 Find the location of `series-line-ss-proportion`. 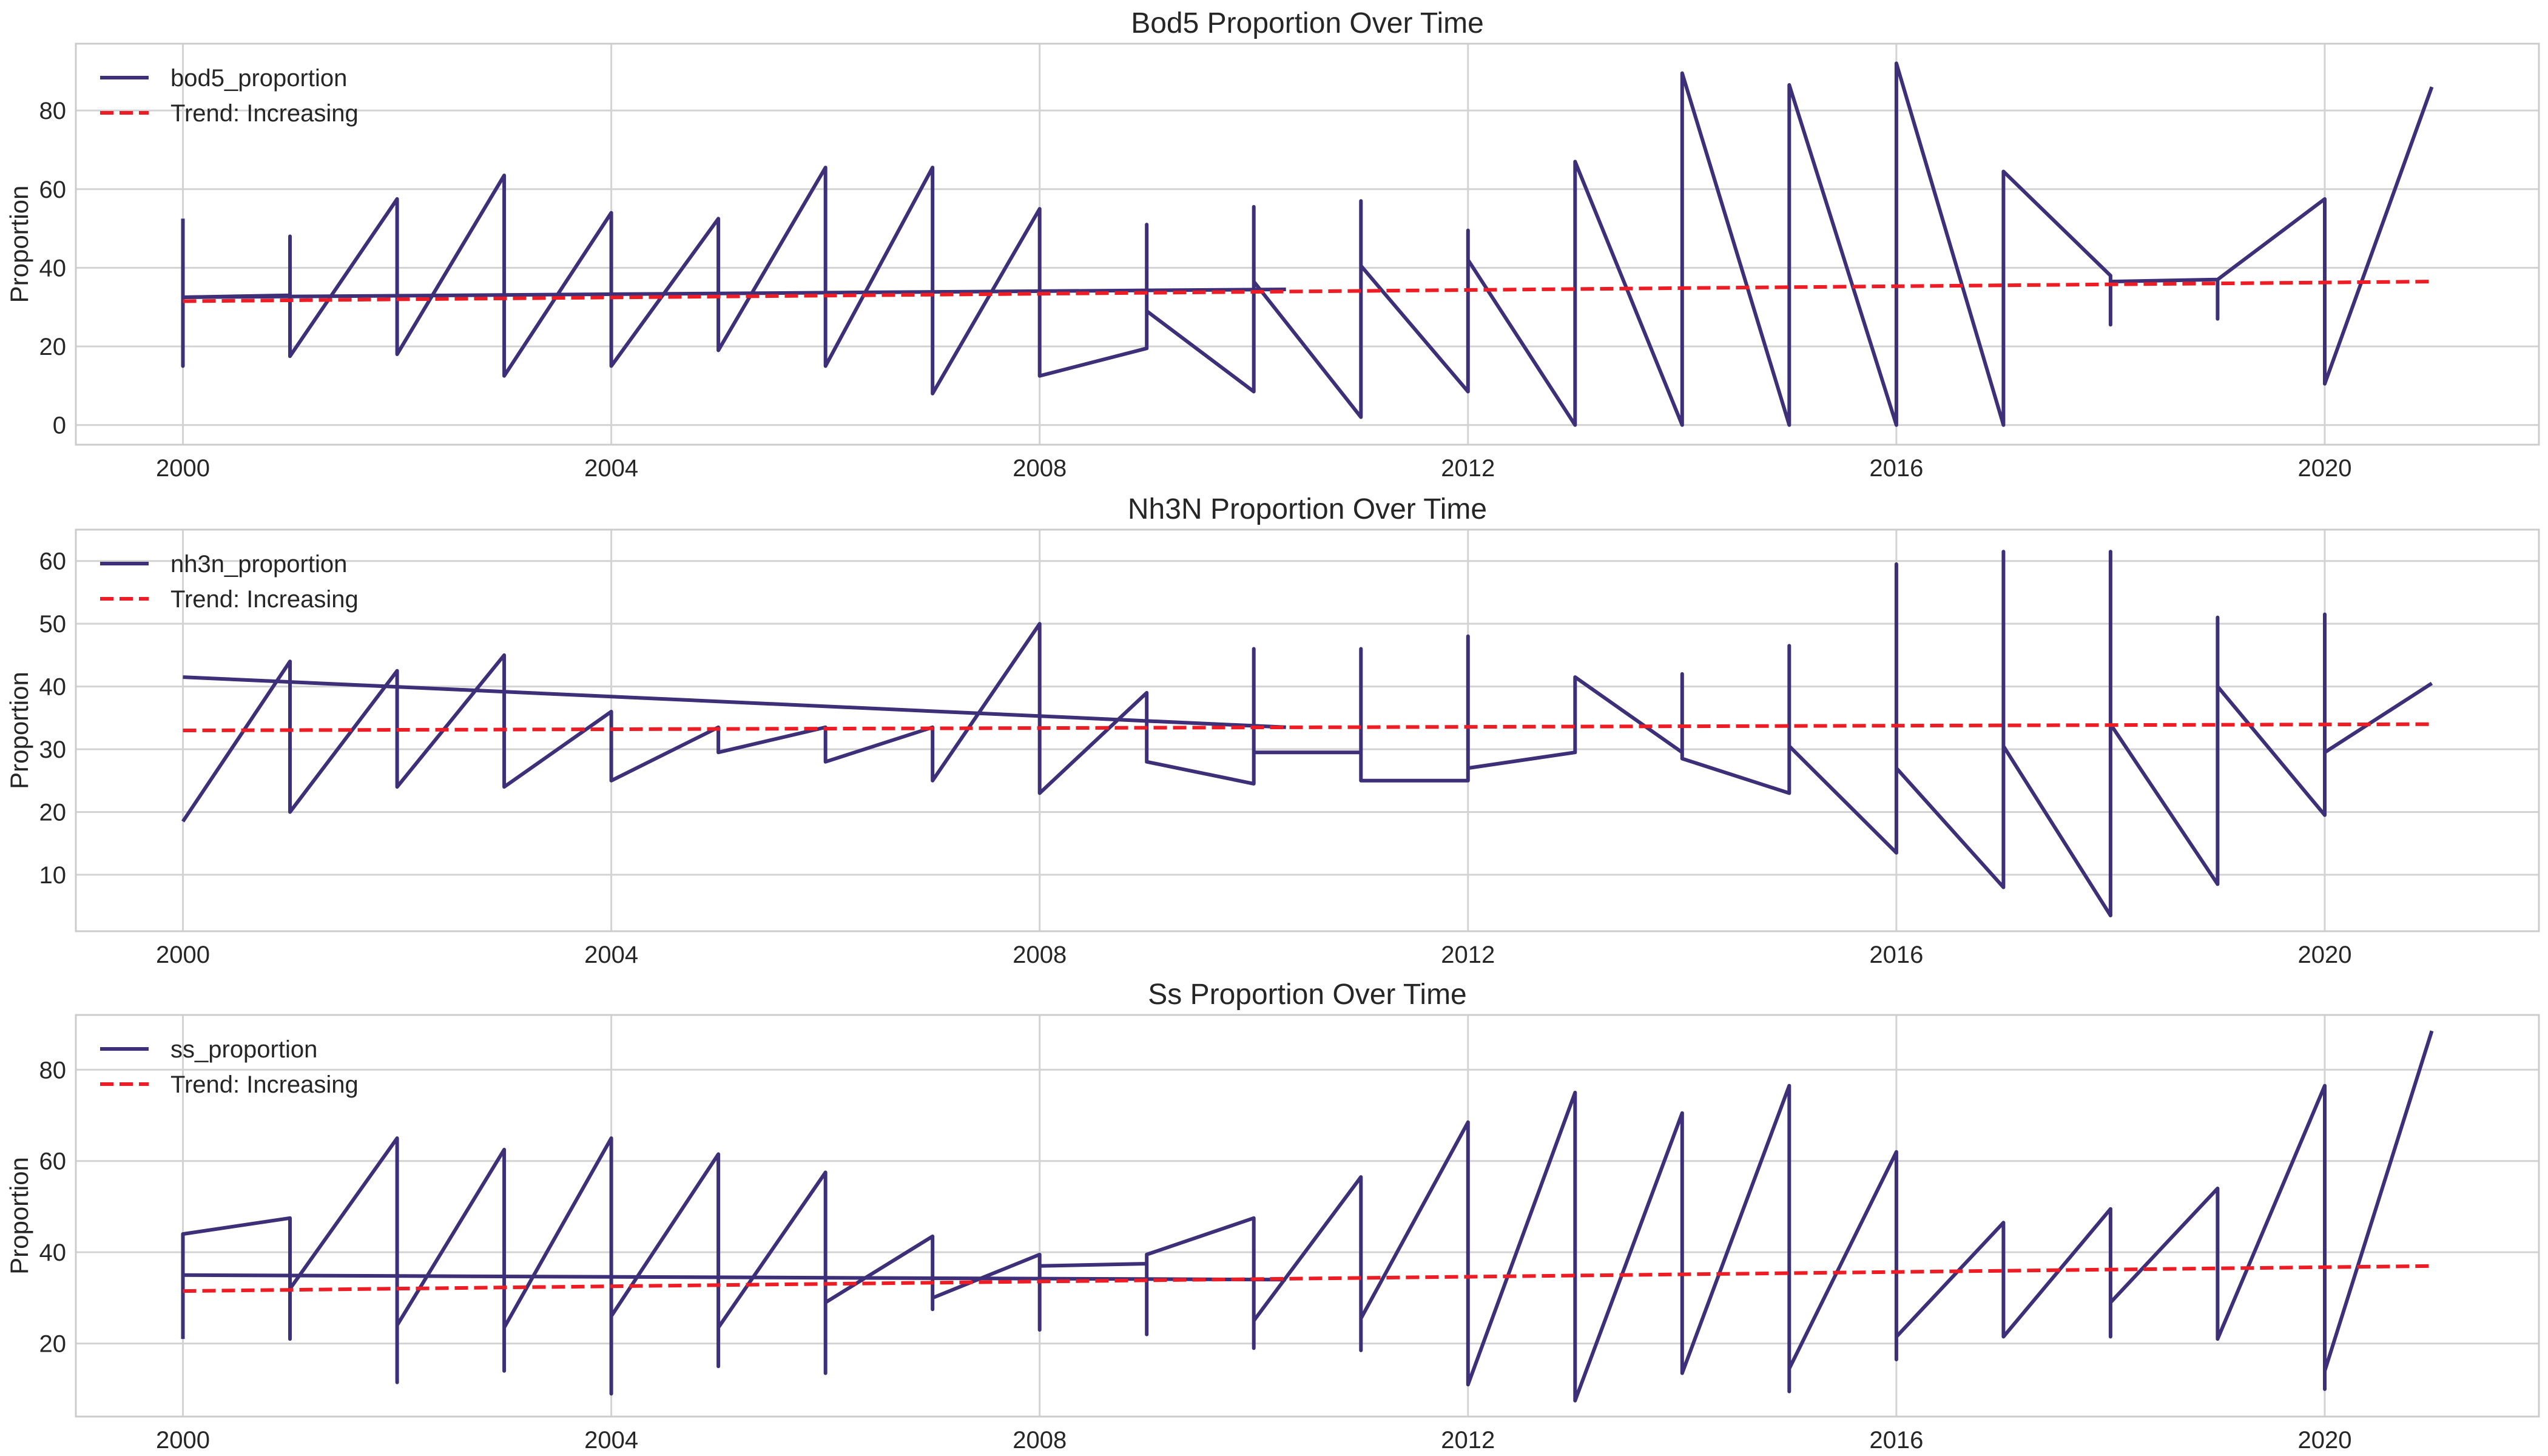

series-line-ss-proportion is located at coordinates (734, 1277).